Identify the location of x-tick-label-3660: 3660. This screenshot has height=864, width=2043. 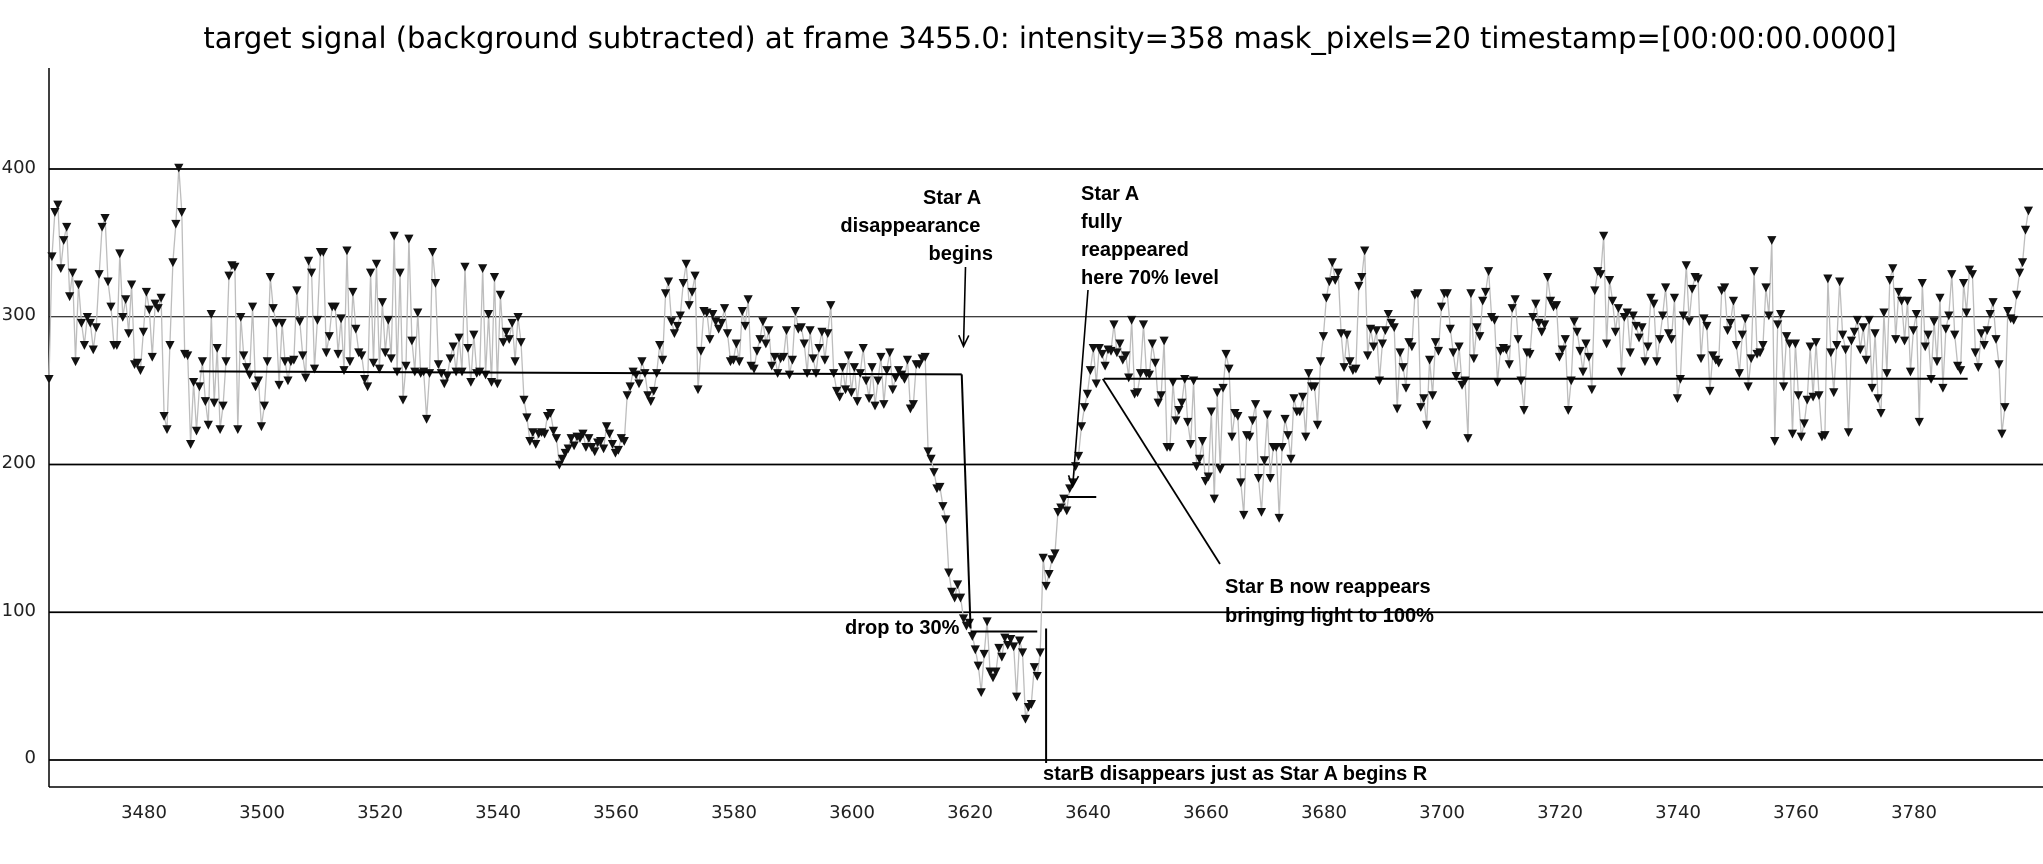
(1206, 812).